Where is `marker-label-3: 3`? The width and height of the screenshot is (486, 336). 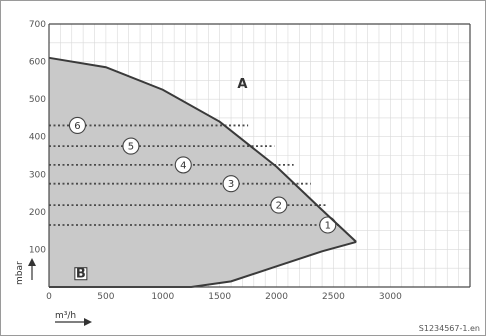 marker-label-3: 3 is located at coordinates (231, 184).